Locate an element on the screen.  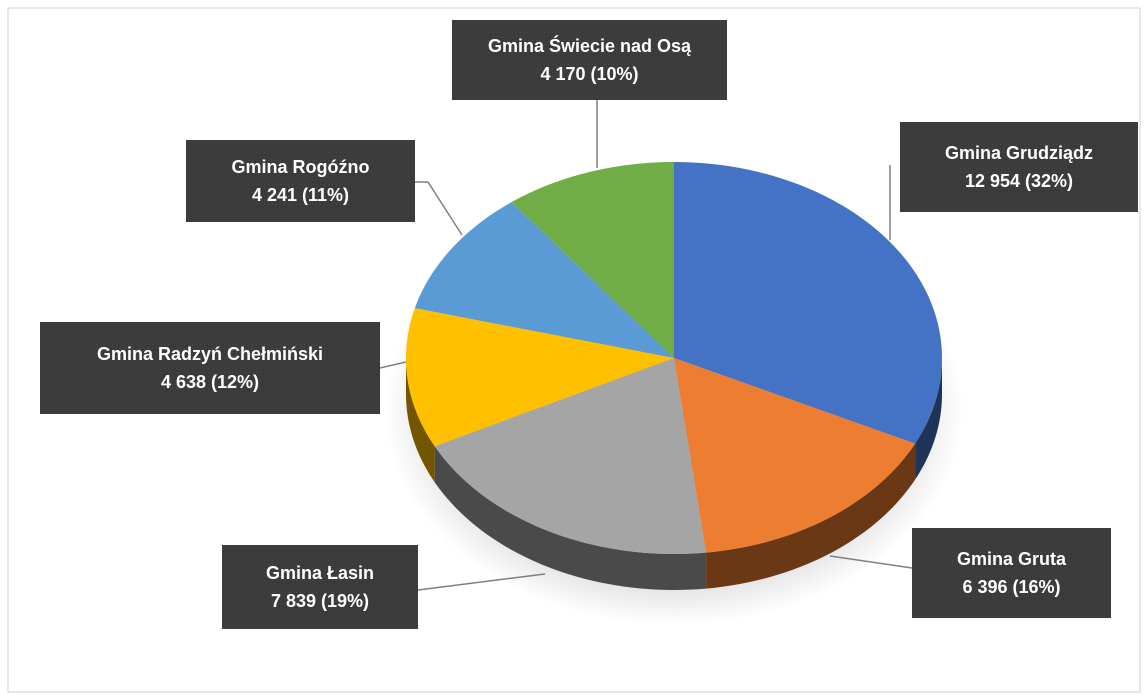
data-label-name: Gmina Grudziądz is located at coordinates (1019, 153).